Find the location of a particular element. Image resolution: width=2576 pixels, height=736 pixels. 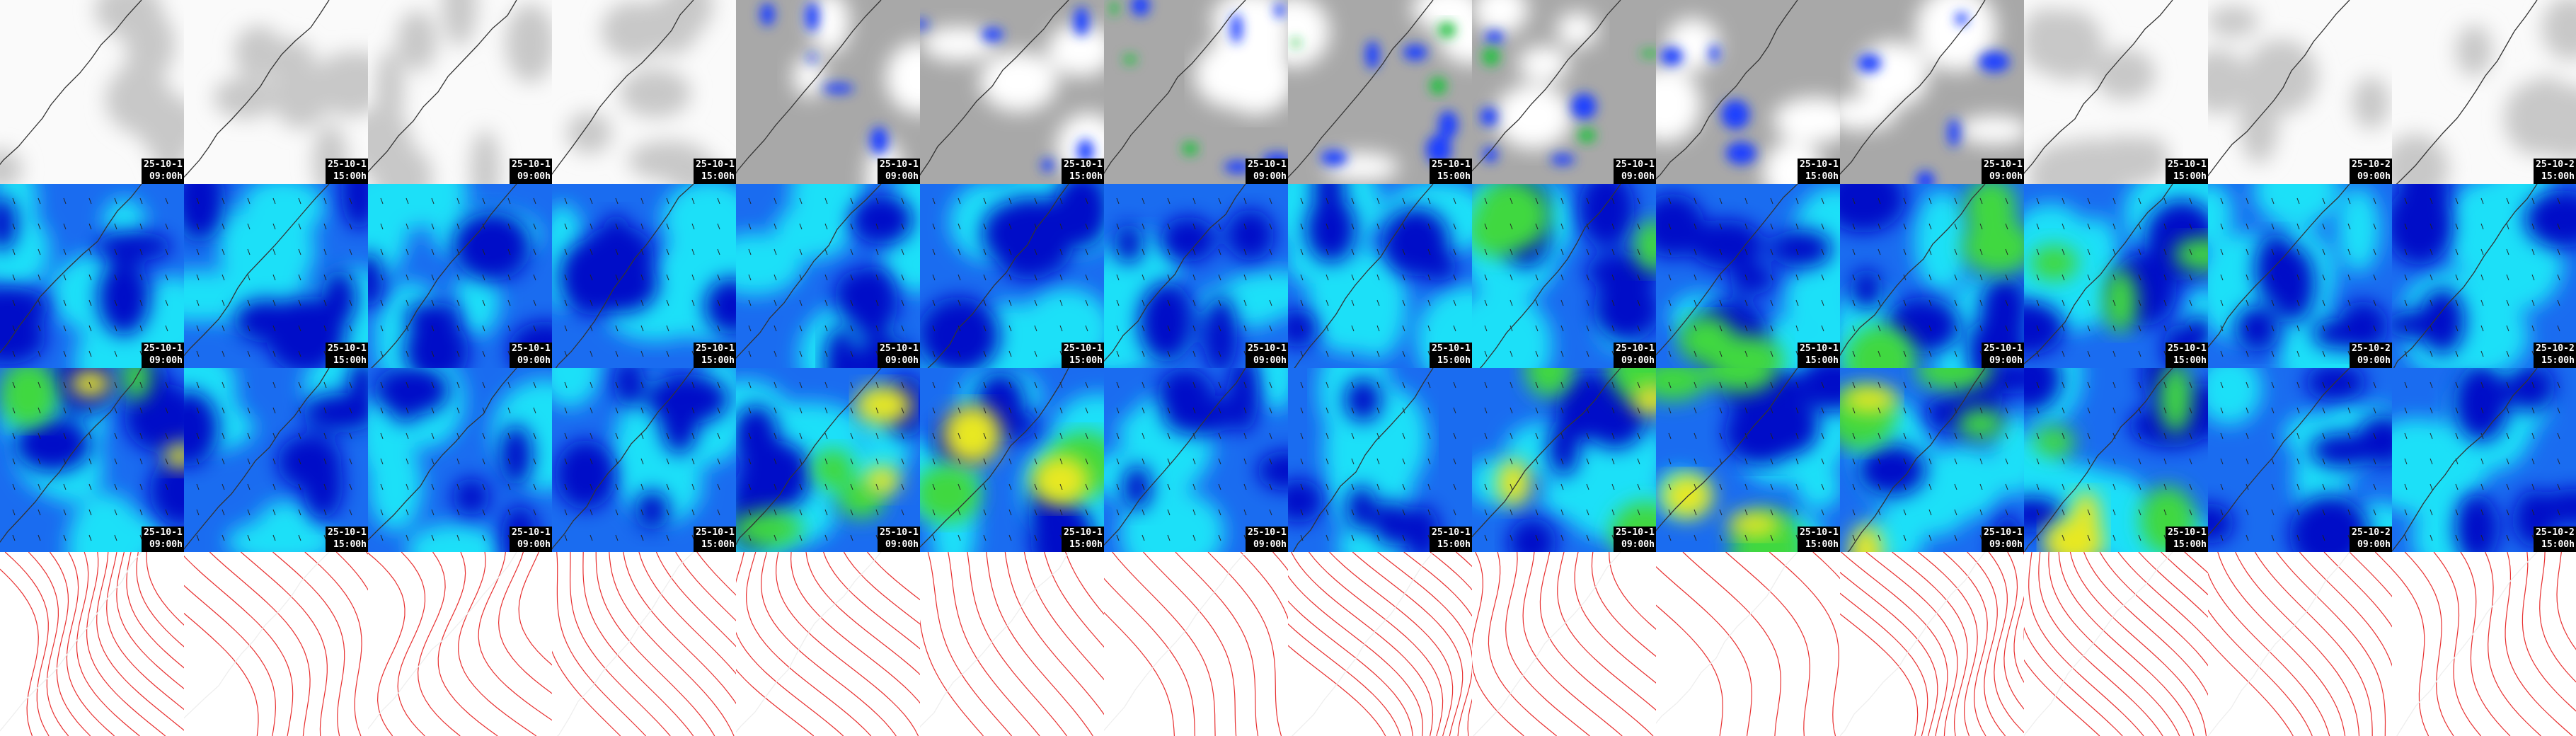

time-text: 09:00h is located at coordinates (2006, 544).